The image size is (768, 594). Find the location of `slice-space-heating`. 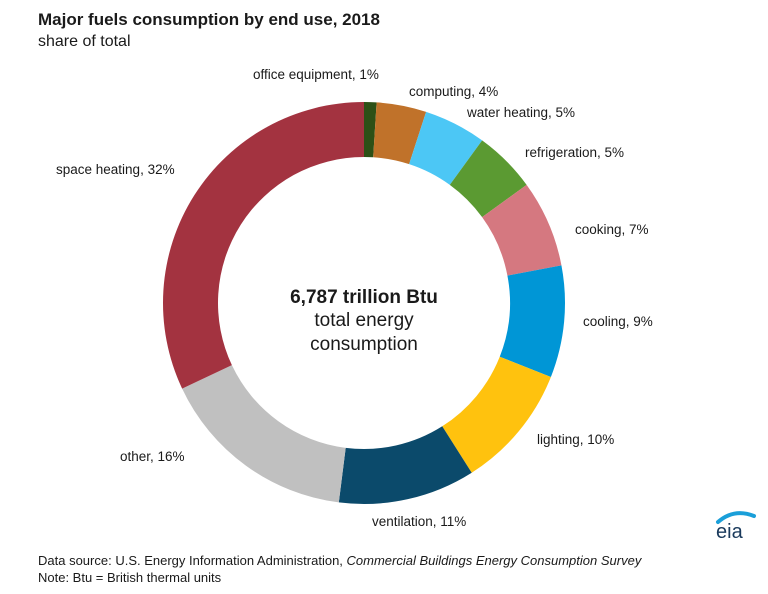

slice-space-heating is located at coordinates (263, 245).